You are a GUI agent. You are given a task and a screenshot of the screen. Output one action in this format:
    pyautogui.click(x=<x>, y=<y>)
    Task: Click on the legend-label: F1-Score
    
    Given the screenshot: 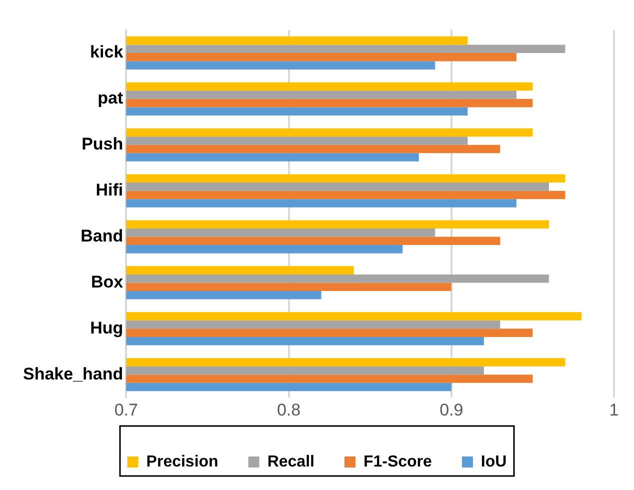 What is the action you would take?
    pyautogui.click(x=397, y=461)
    